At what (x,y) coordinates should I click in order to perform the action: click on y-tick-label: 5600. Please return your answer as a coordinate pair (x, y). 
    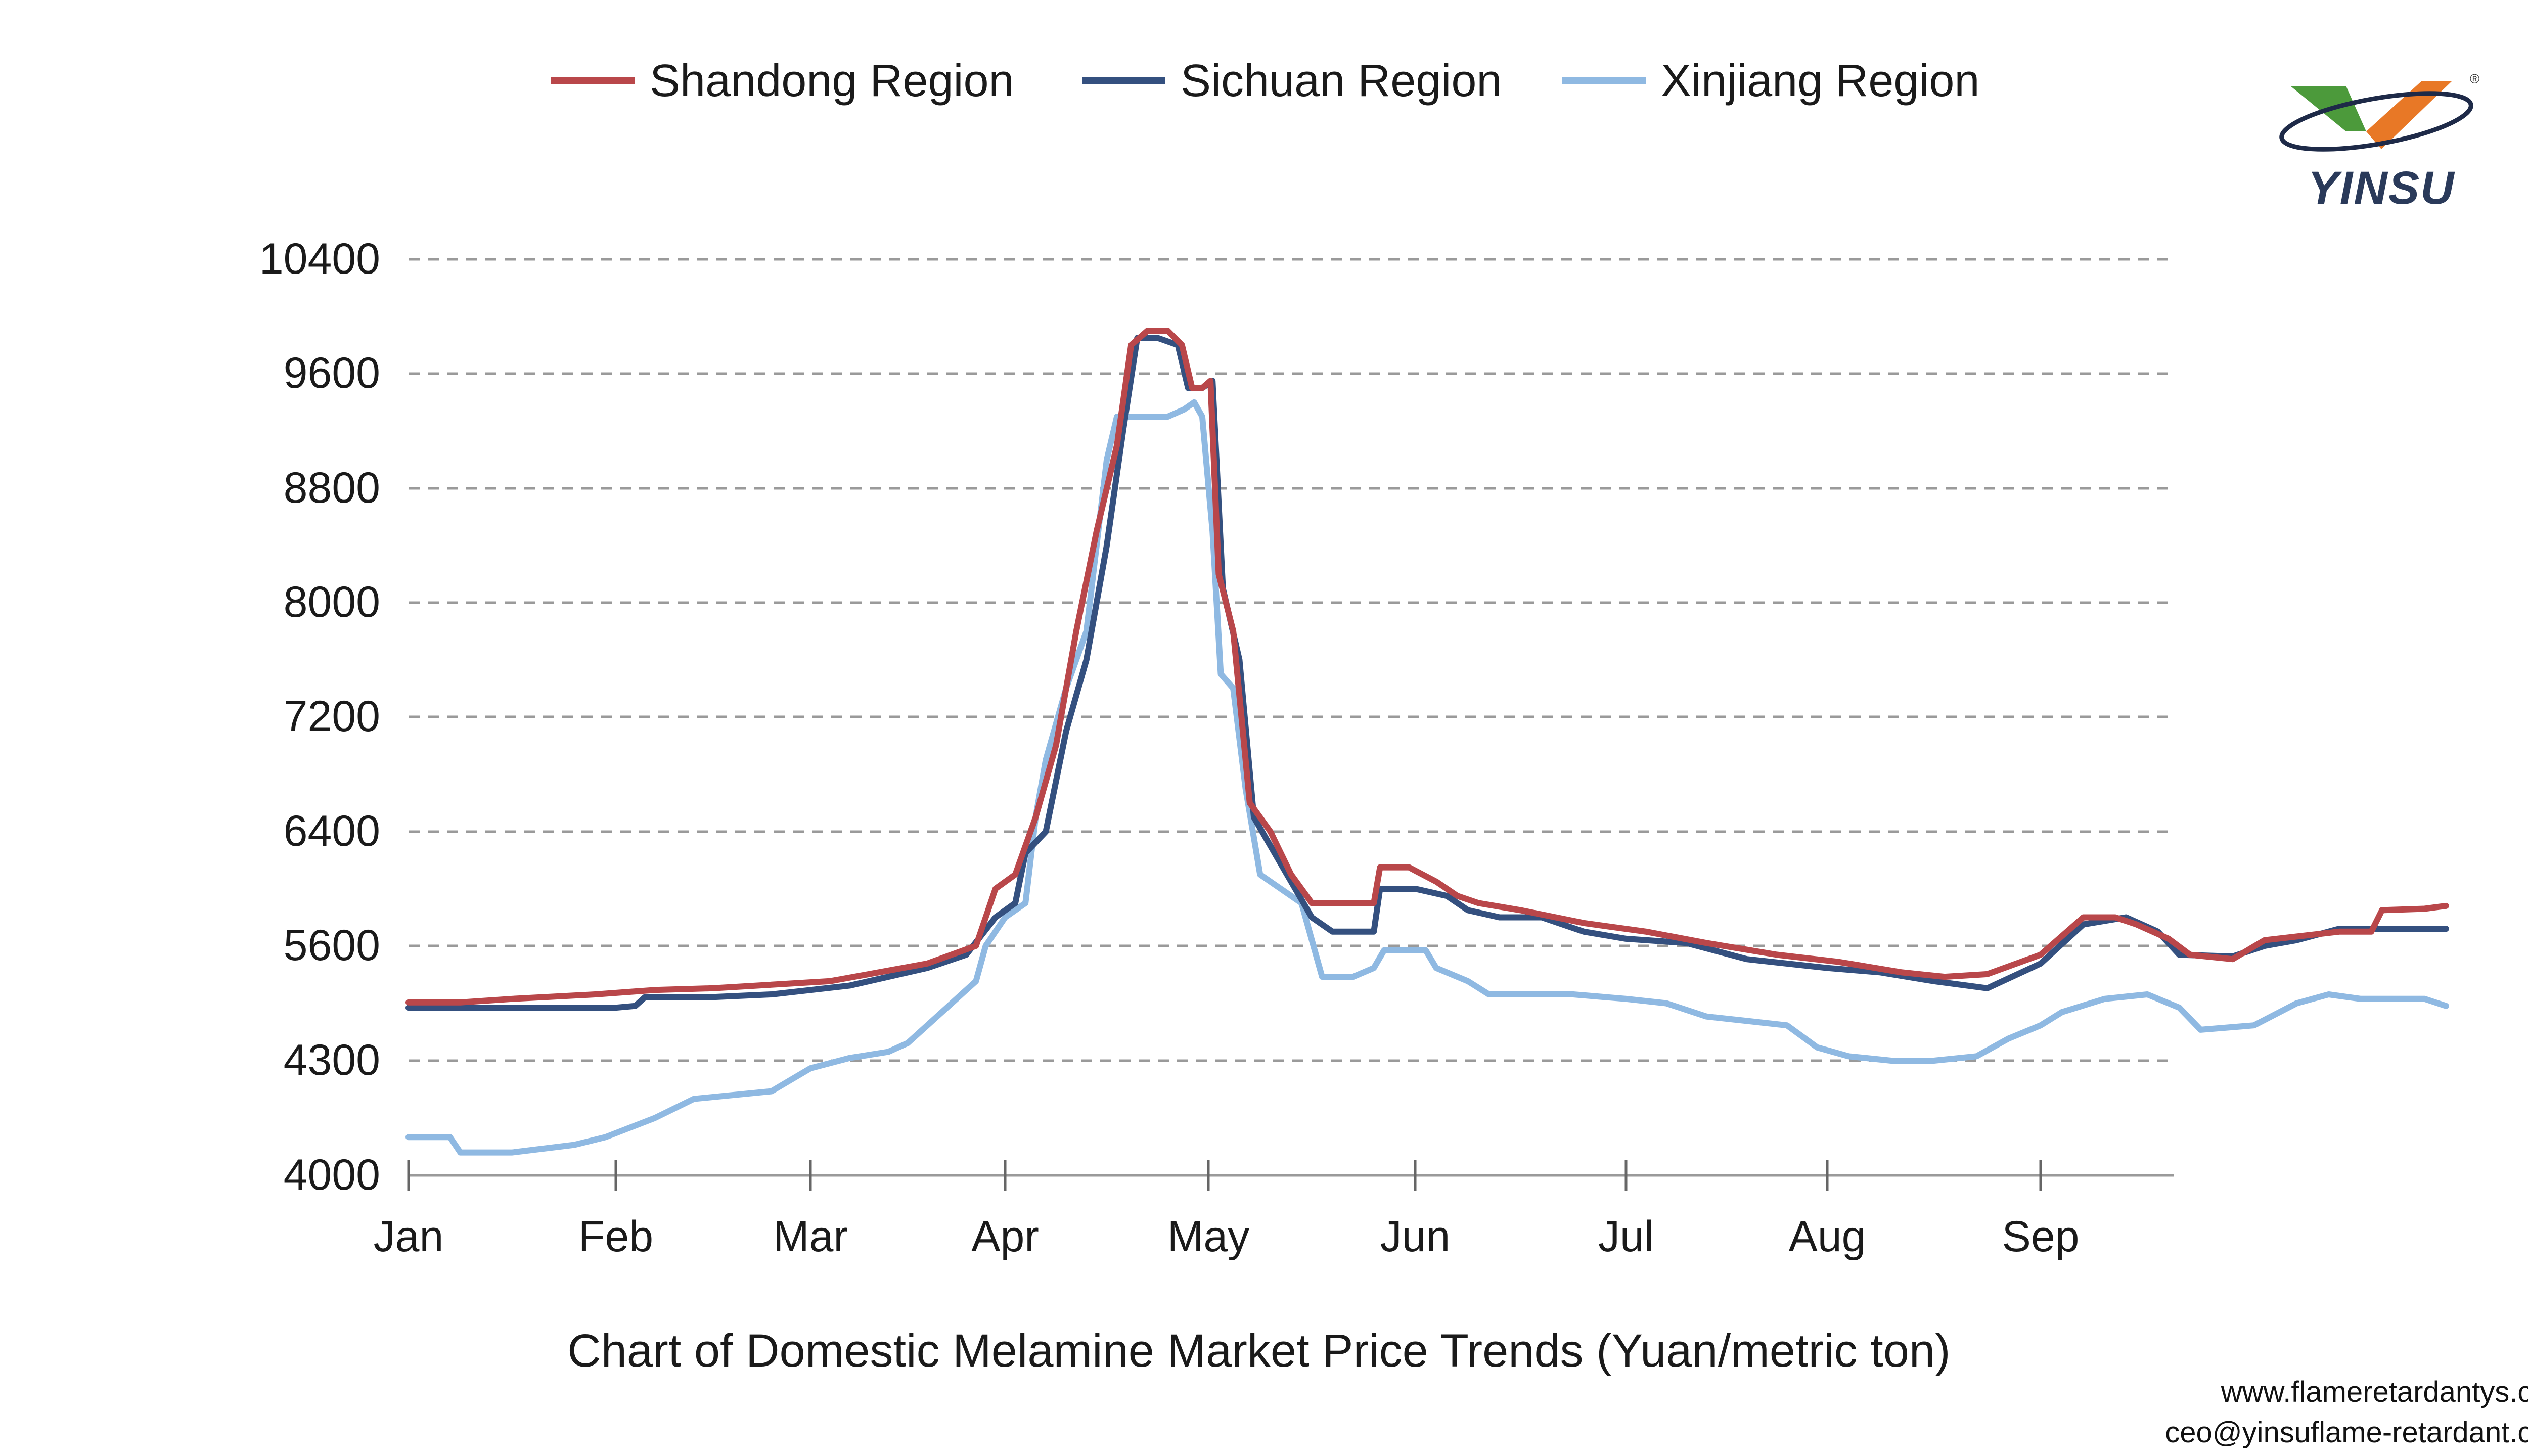
    Looking at the image, I should click on (332, 945).